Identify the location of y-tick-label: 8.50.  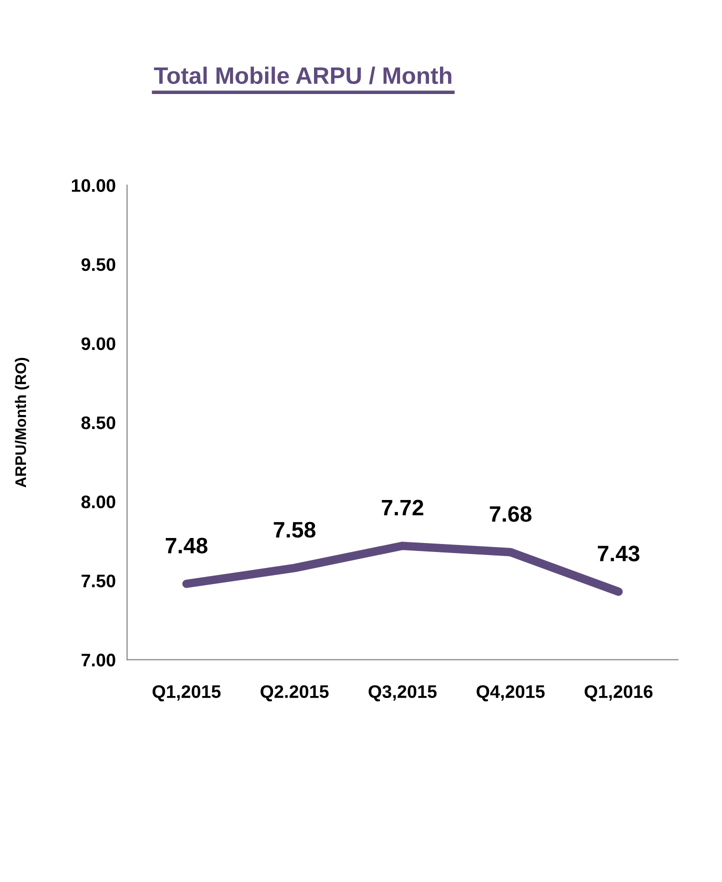
(98, 423).